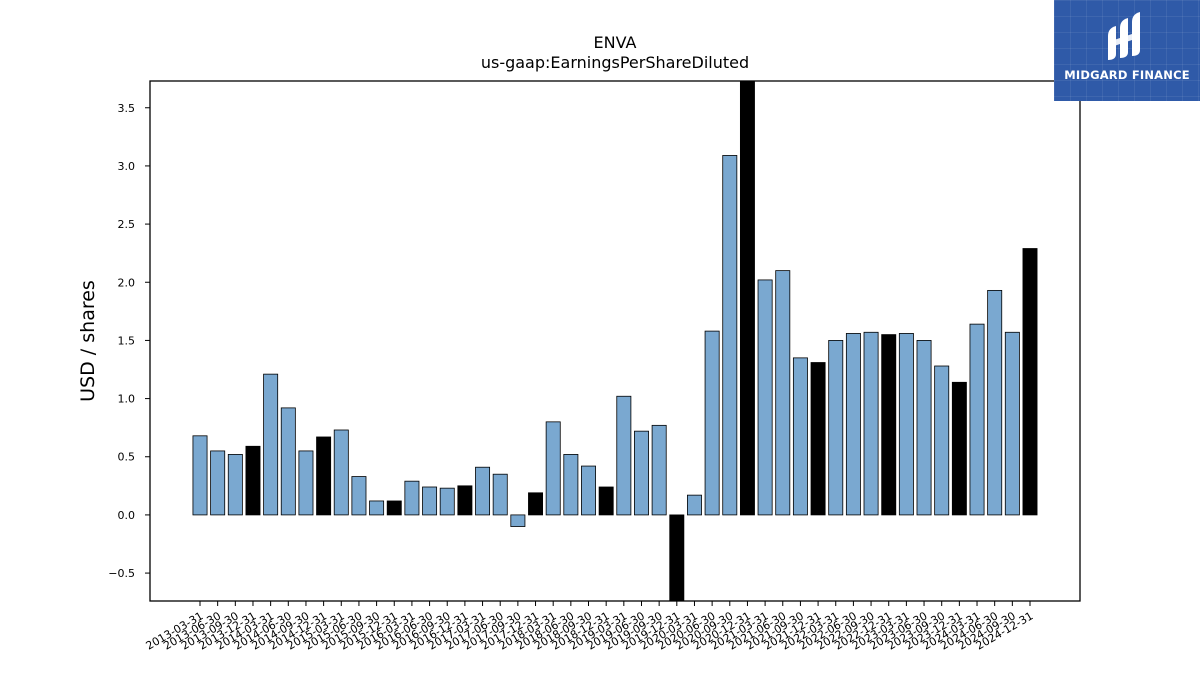 The image size is (1200, 675). What do you see at coordinates (615, 62) in the screenshot?
I see `chart-subtitle: us-gaap:EarningsPerShareDiluted` at bounding box center [615, 62].